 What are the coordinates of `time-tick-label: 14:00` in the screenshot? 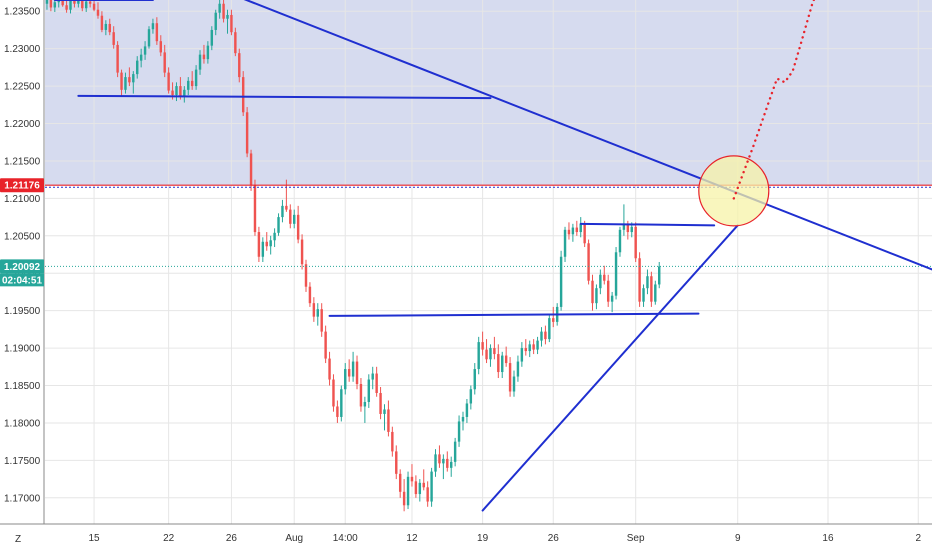 It's located at (345, 538).